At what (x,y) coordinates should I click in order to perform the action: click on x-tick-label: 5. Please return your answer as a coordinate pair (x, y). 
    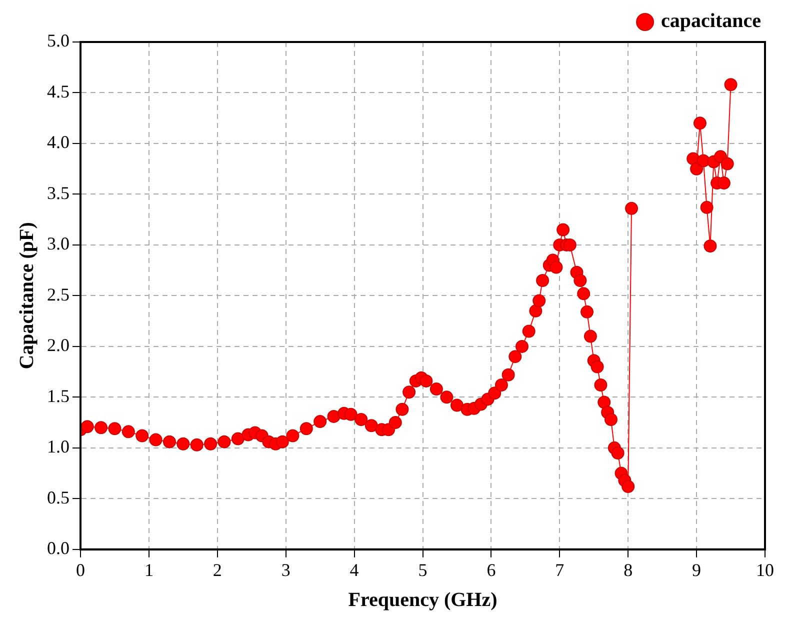
    Looking at the image, I should click on (423, 570).